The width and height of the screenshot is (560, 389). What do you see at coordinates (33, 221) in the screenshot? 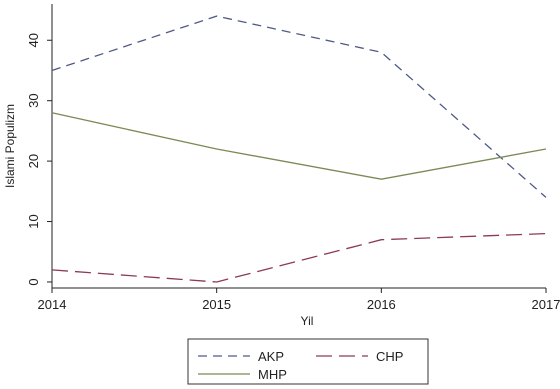
I see `y-tick-label: 10` at bounding box center [33, 221].